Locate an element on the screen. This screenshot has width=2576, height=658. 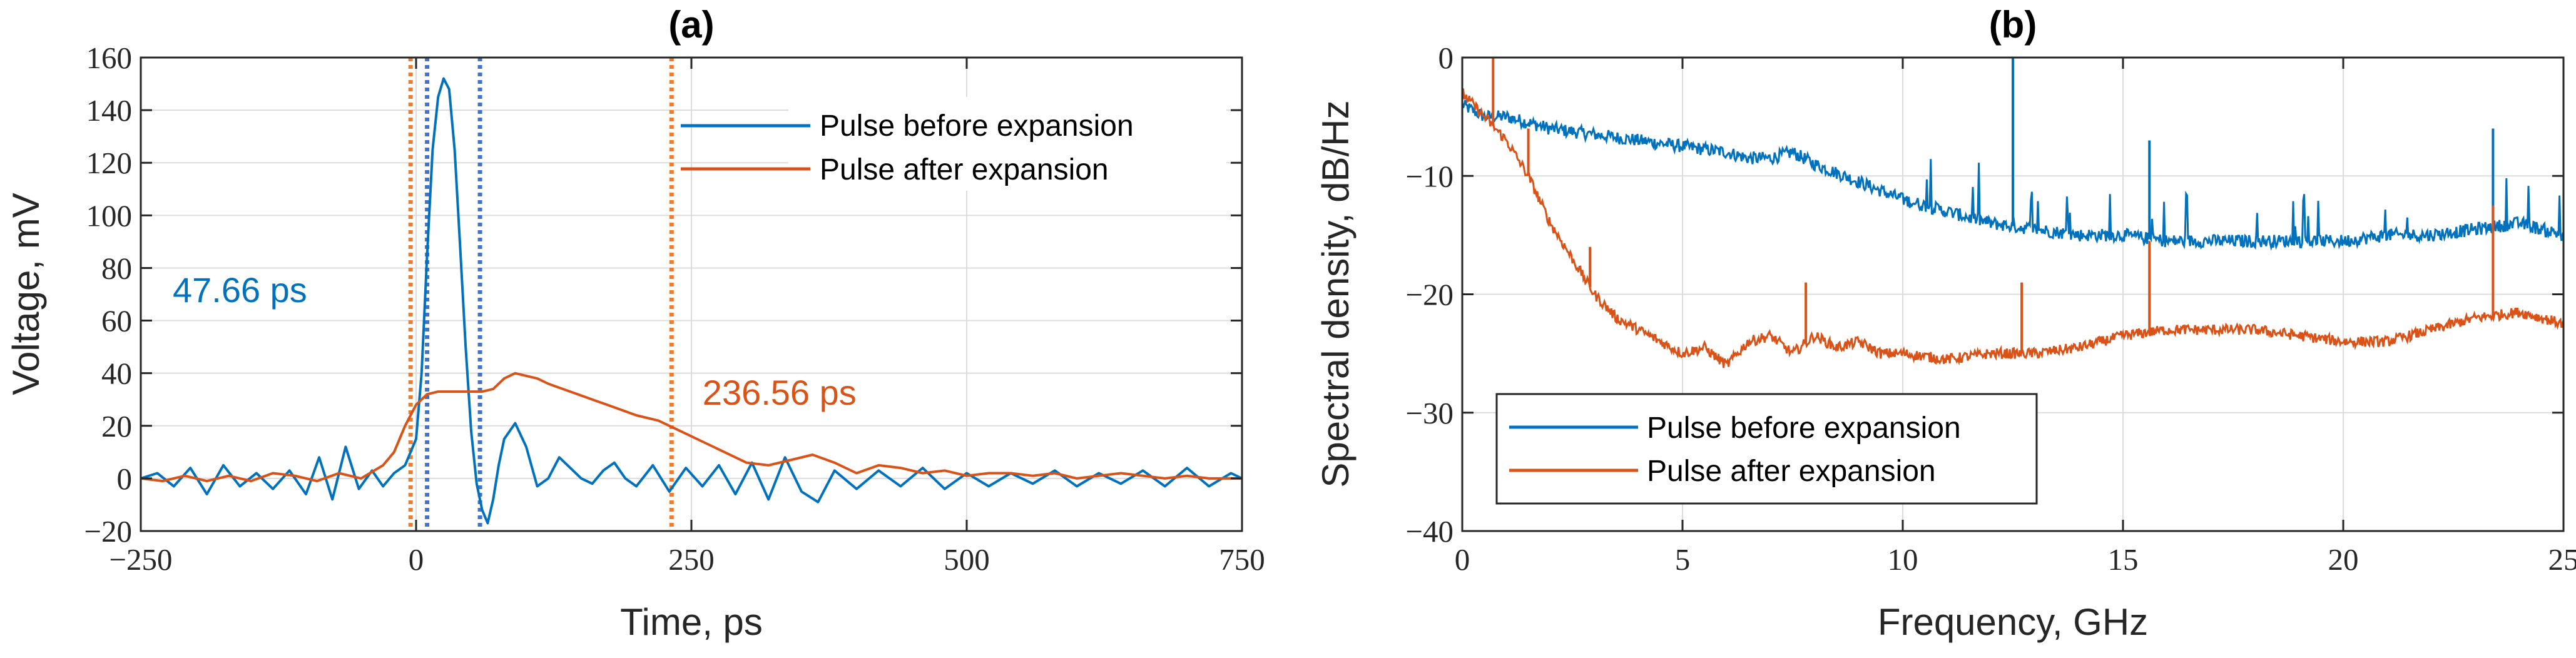
series-line-after-expansion is located at coordinates (691, 427).